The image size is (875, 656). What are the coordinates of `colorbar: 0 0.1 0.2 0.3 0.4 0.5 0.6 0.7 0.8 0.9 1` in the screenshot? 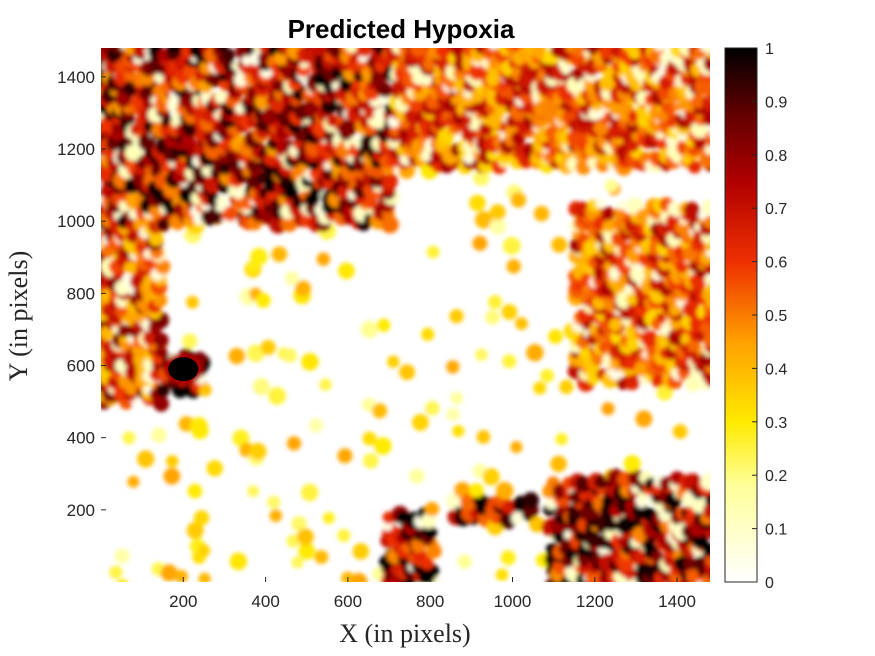 It's located at (755, 316).